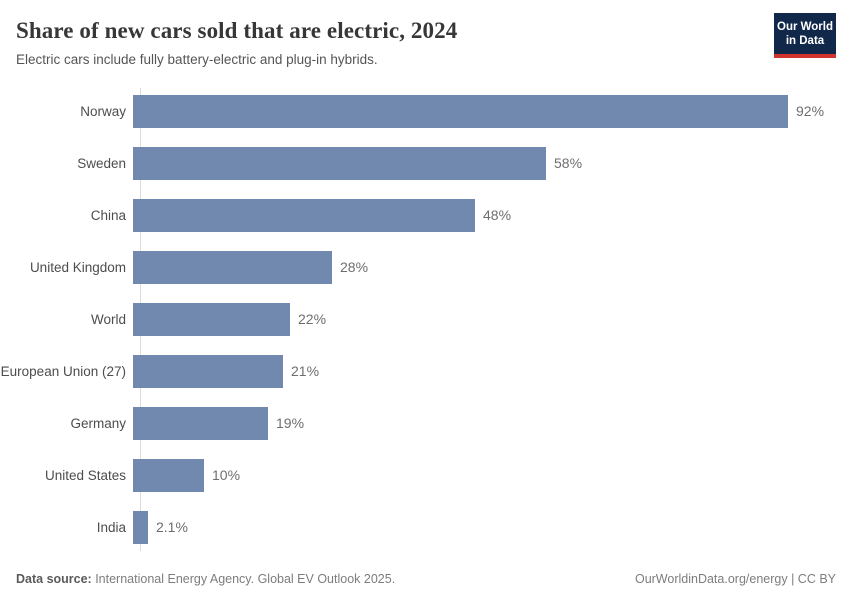 The image size is (850, 600). Describe the element at coordinates (305, 371) in the screenshot. I see `value-label: 21%` at that location.